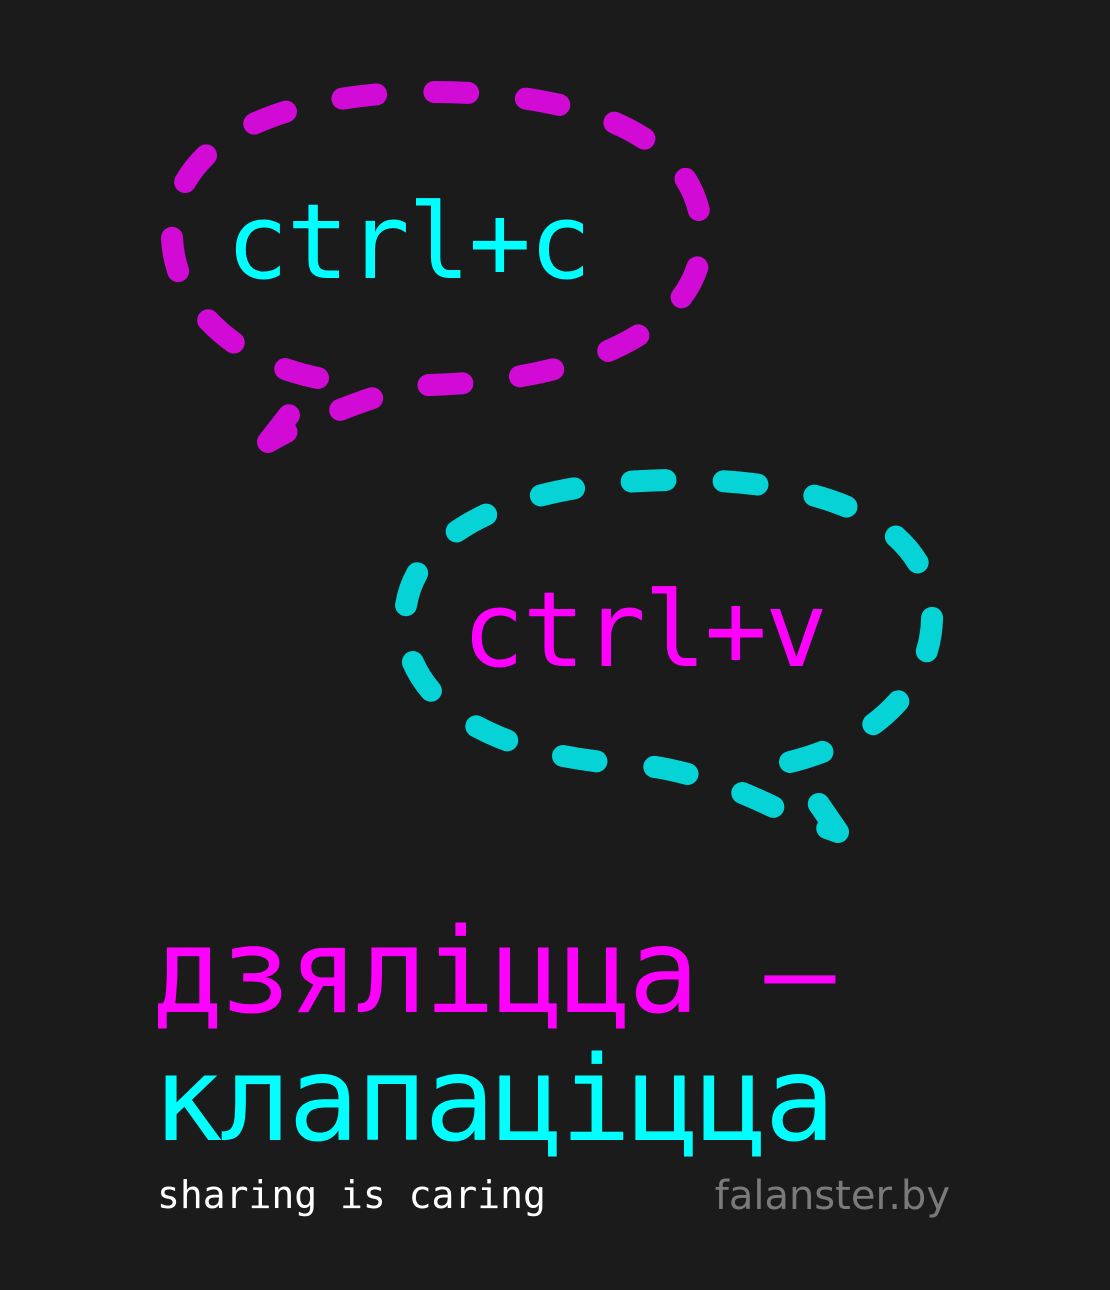 This screenshot has height=1290, width=1110. What do you see at coordinates (409, 242) in the screenshot?
I see `copy-shortcut-label: ctrl+c` at bounding box center [409, 242].